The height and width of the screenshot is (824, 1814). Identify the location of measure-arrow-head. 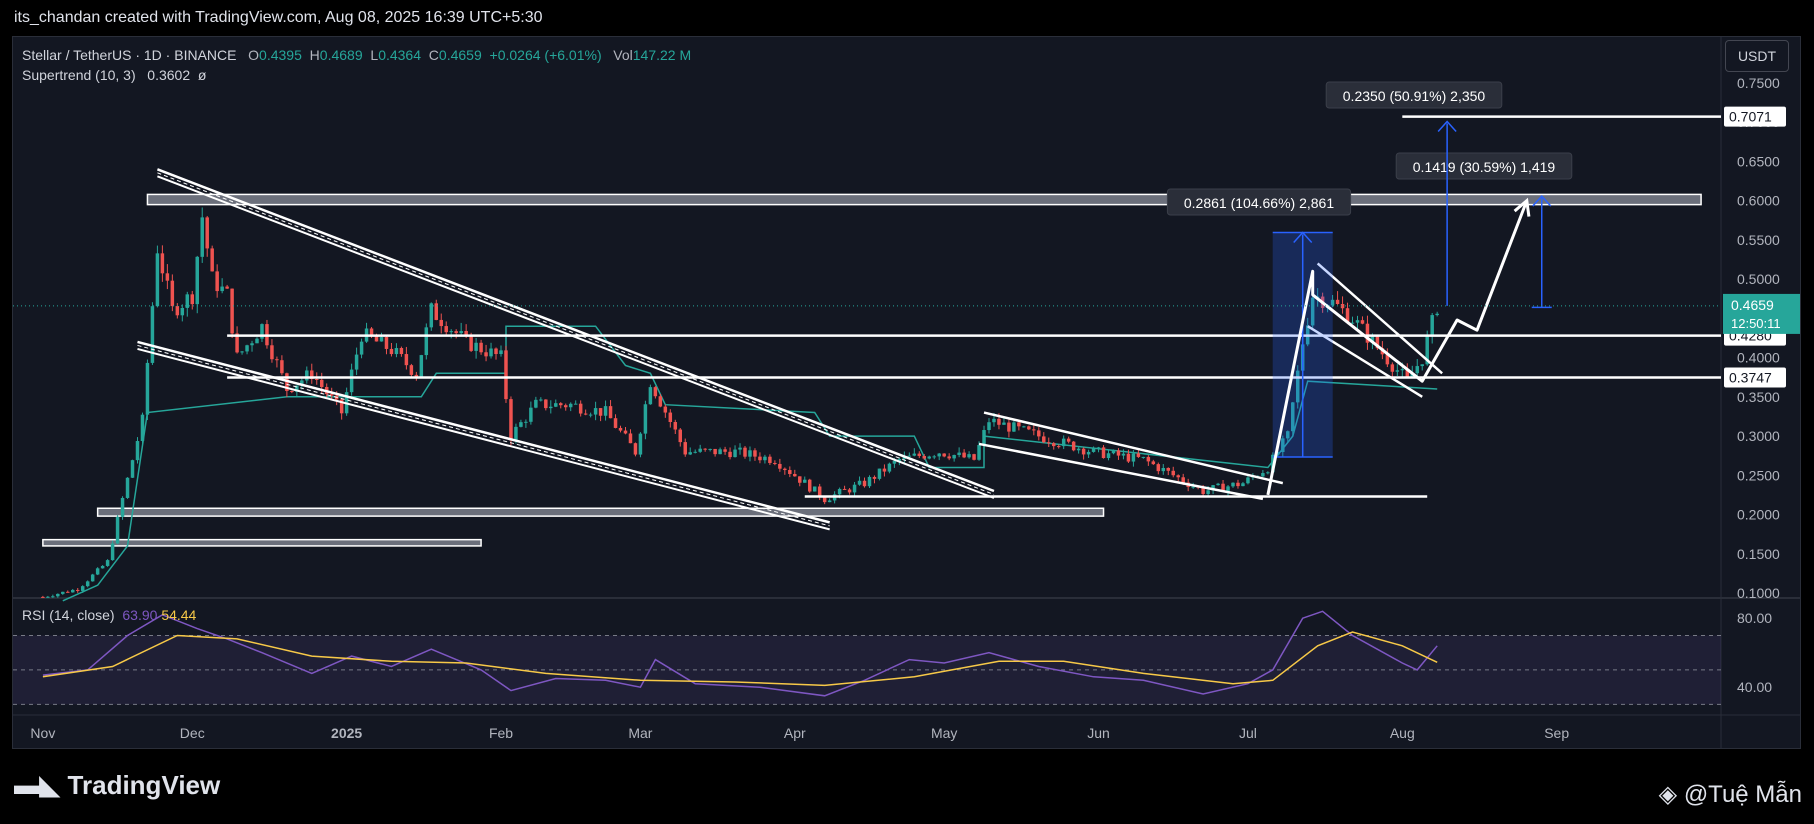
(1542, 200).